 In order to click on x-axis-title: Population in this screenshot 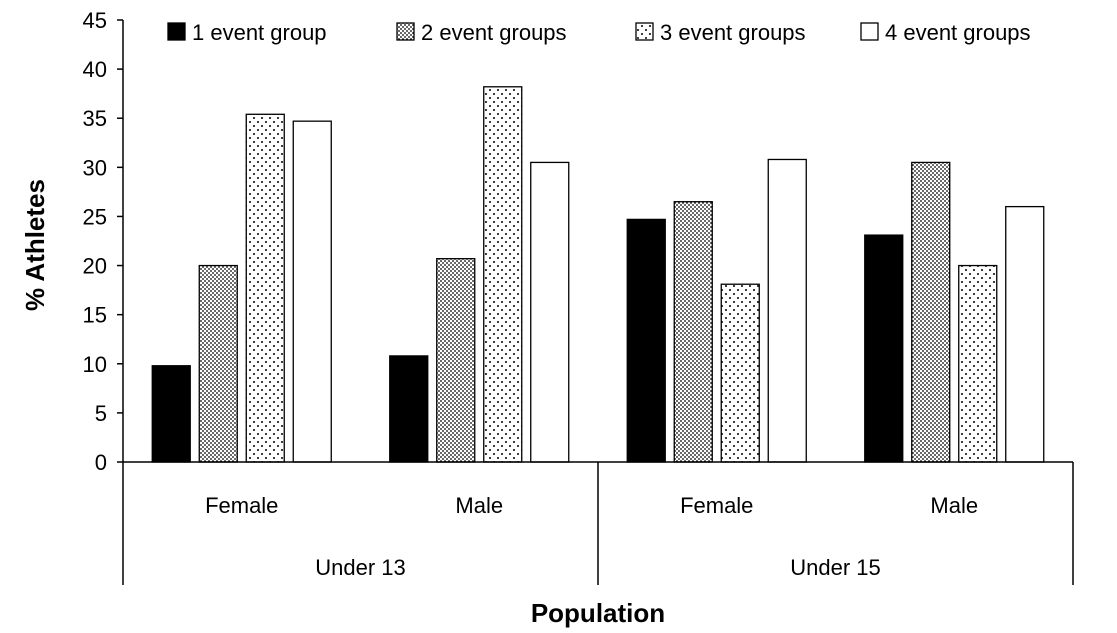, I will do `click(598, 613)`.